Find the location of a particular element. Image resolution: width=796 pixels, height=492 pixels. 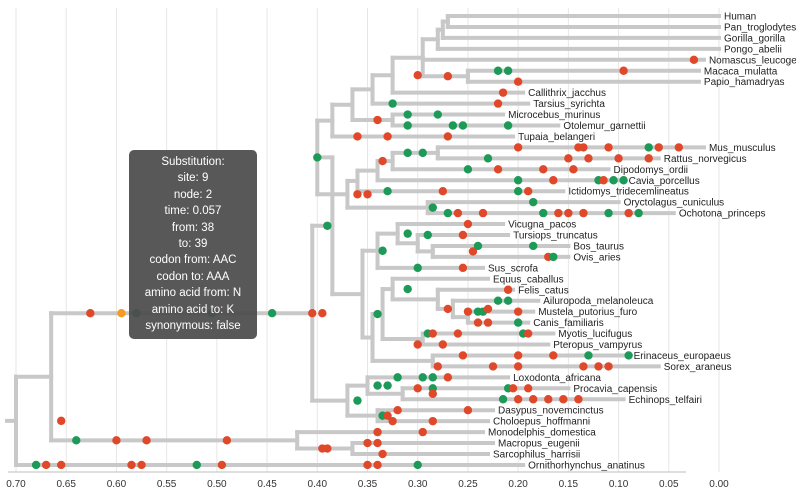

leaf-label: Otolemur_garnettii is located at coordinates (604, 126).